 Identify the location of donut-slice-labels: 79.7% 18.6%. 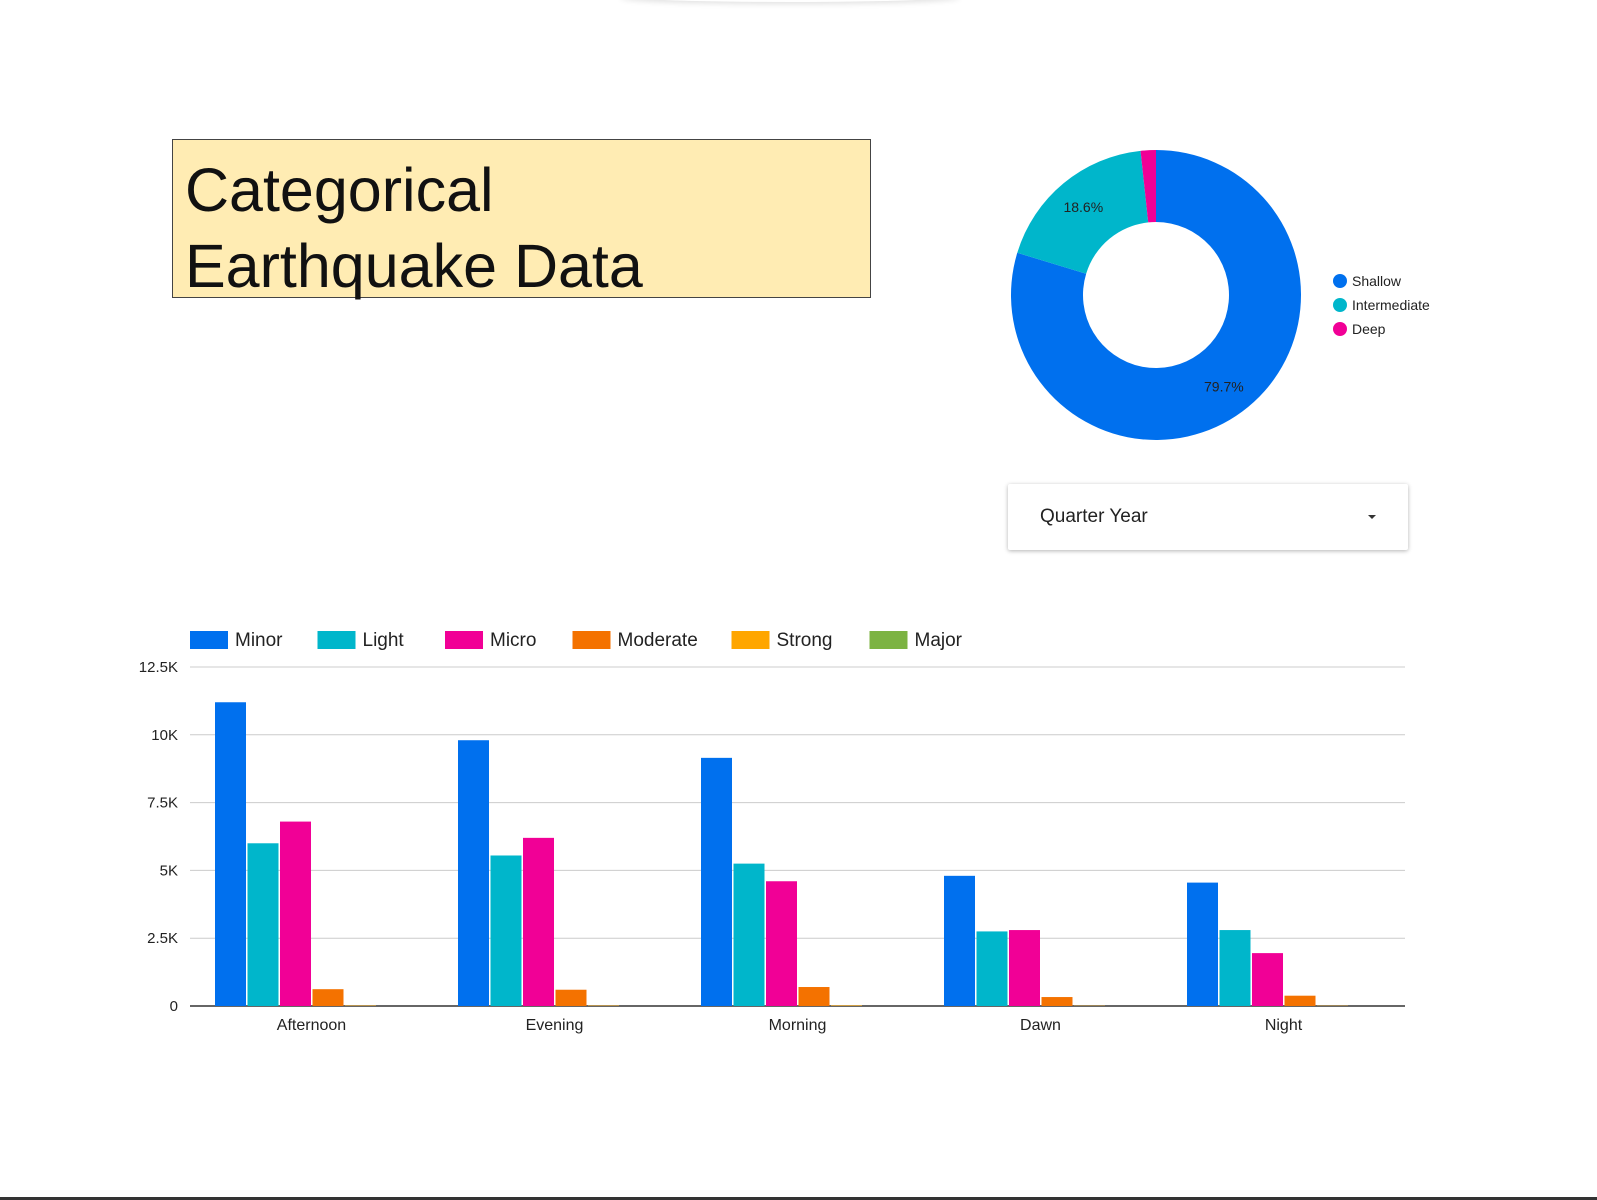
(1153, 296).